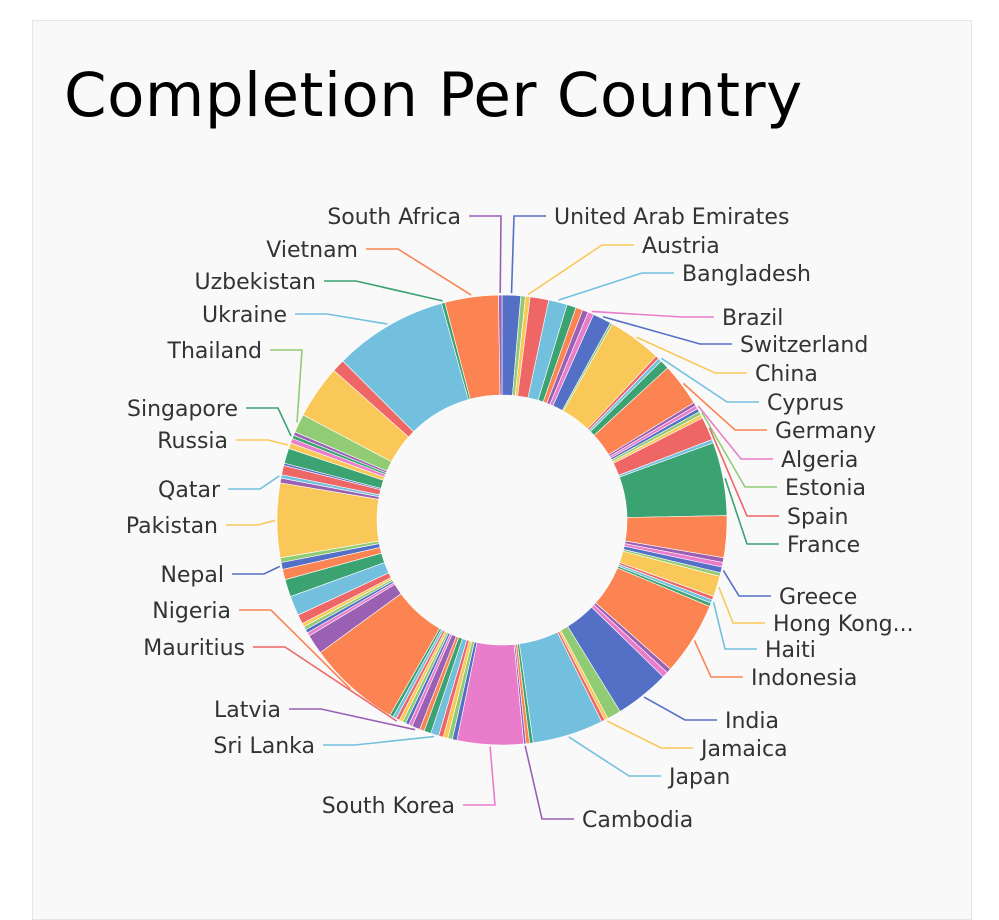 Image resolution: width=999 pixels, height=920 pixels. What do you see at coordinates (786, 374) in the screenshot?
I see `label-china: China` at bounding box center [786, 374].